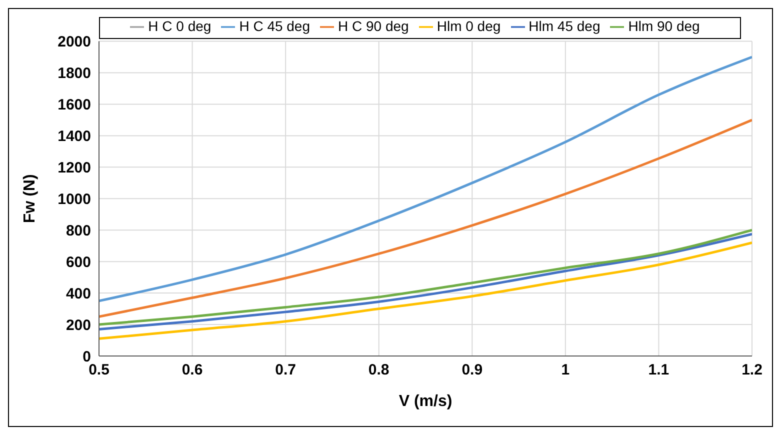 The height and width of the screenshot is (435, 781). Describe the element at coordinates (192, 370) in the screenshot. I see `x-tick-label: 0.6` at that location.